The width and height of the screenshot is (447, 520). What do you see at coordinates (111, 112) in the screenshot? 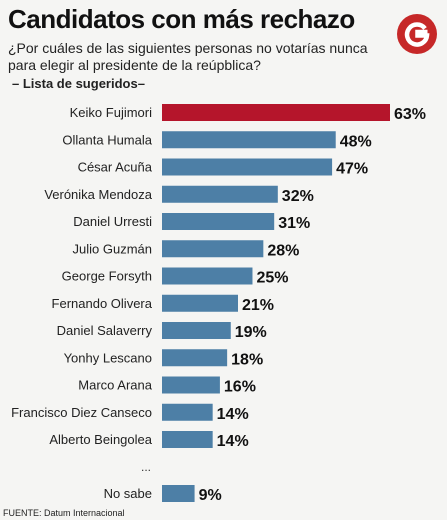
I see `category-label-0: Keiko Fujimori` at bounding box center [111, 112].